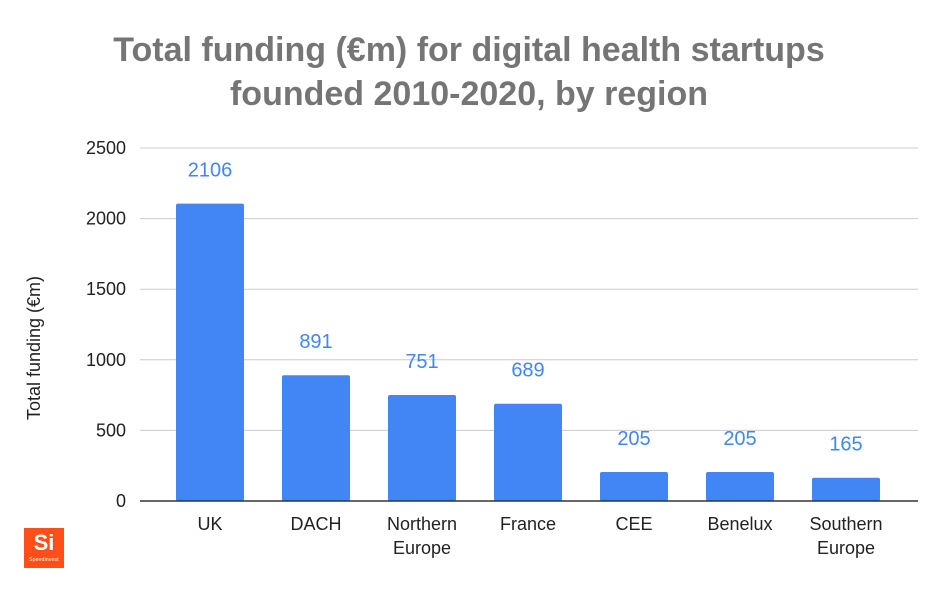 The width and height of the screenshot is (938, 592). What do you see at coordinates (44, 542) in the screenshot?
I see `logo-mark: Si` at bounding box center [44, 542].